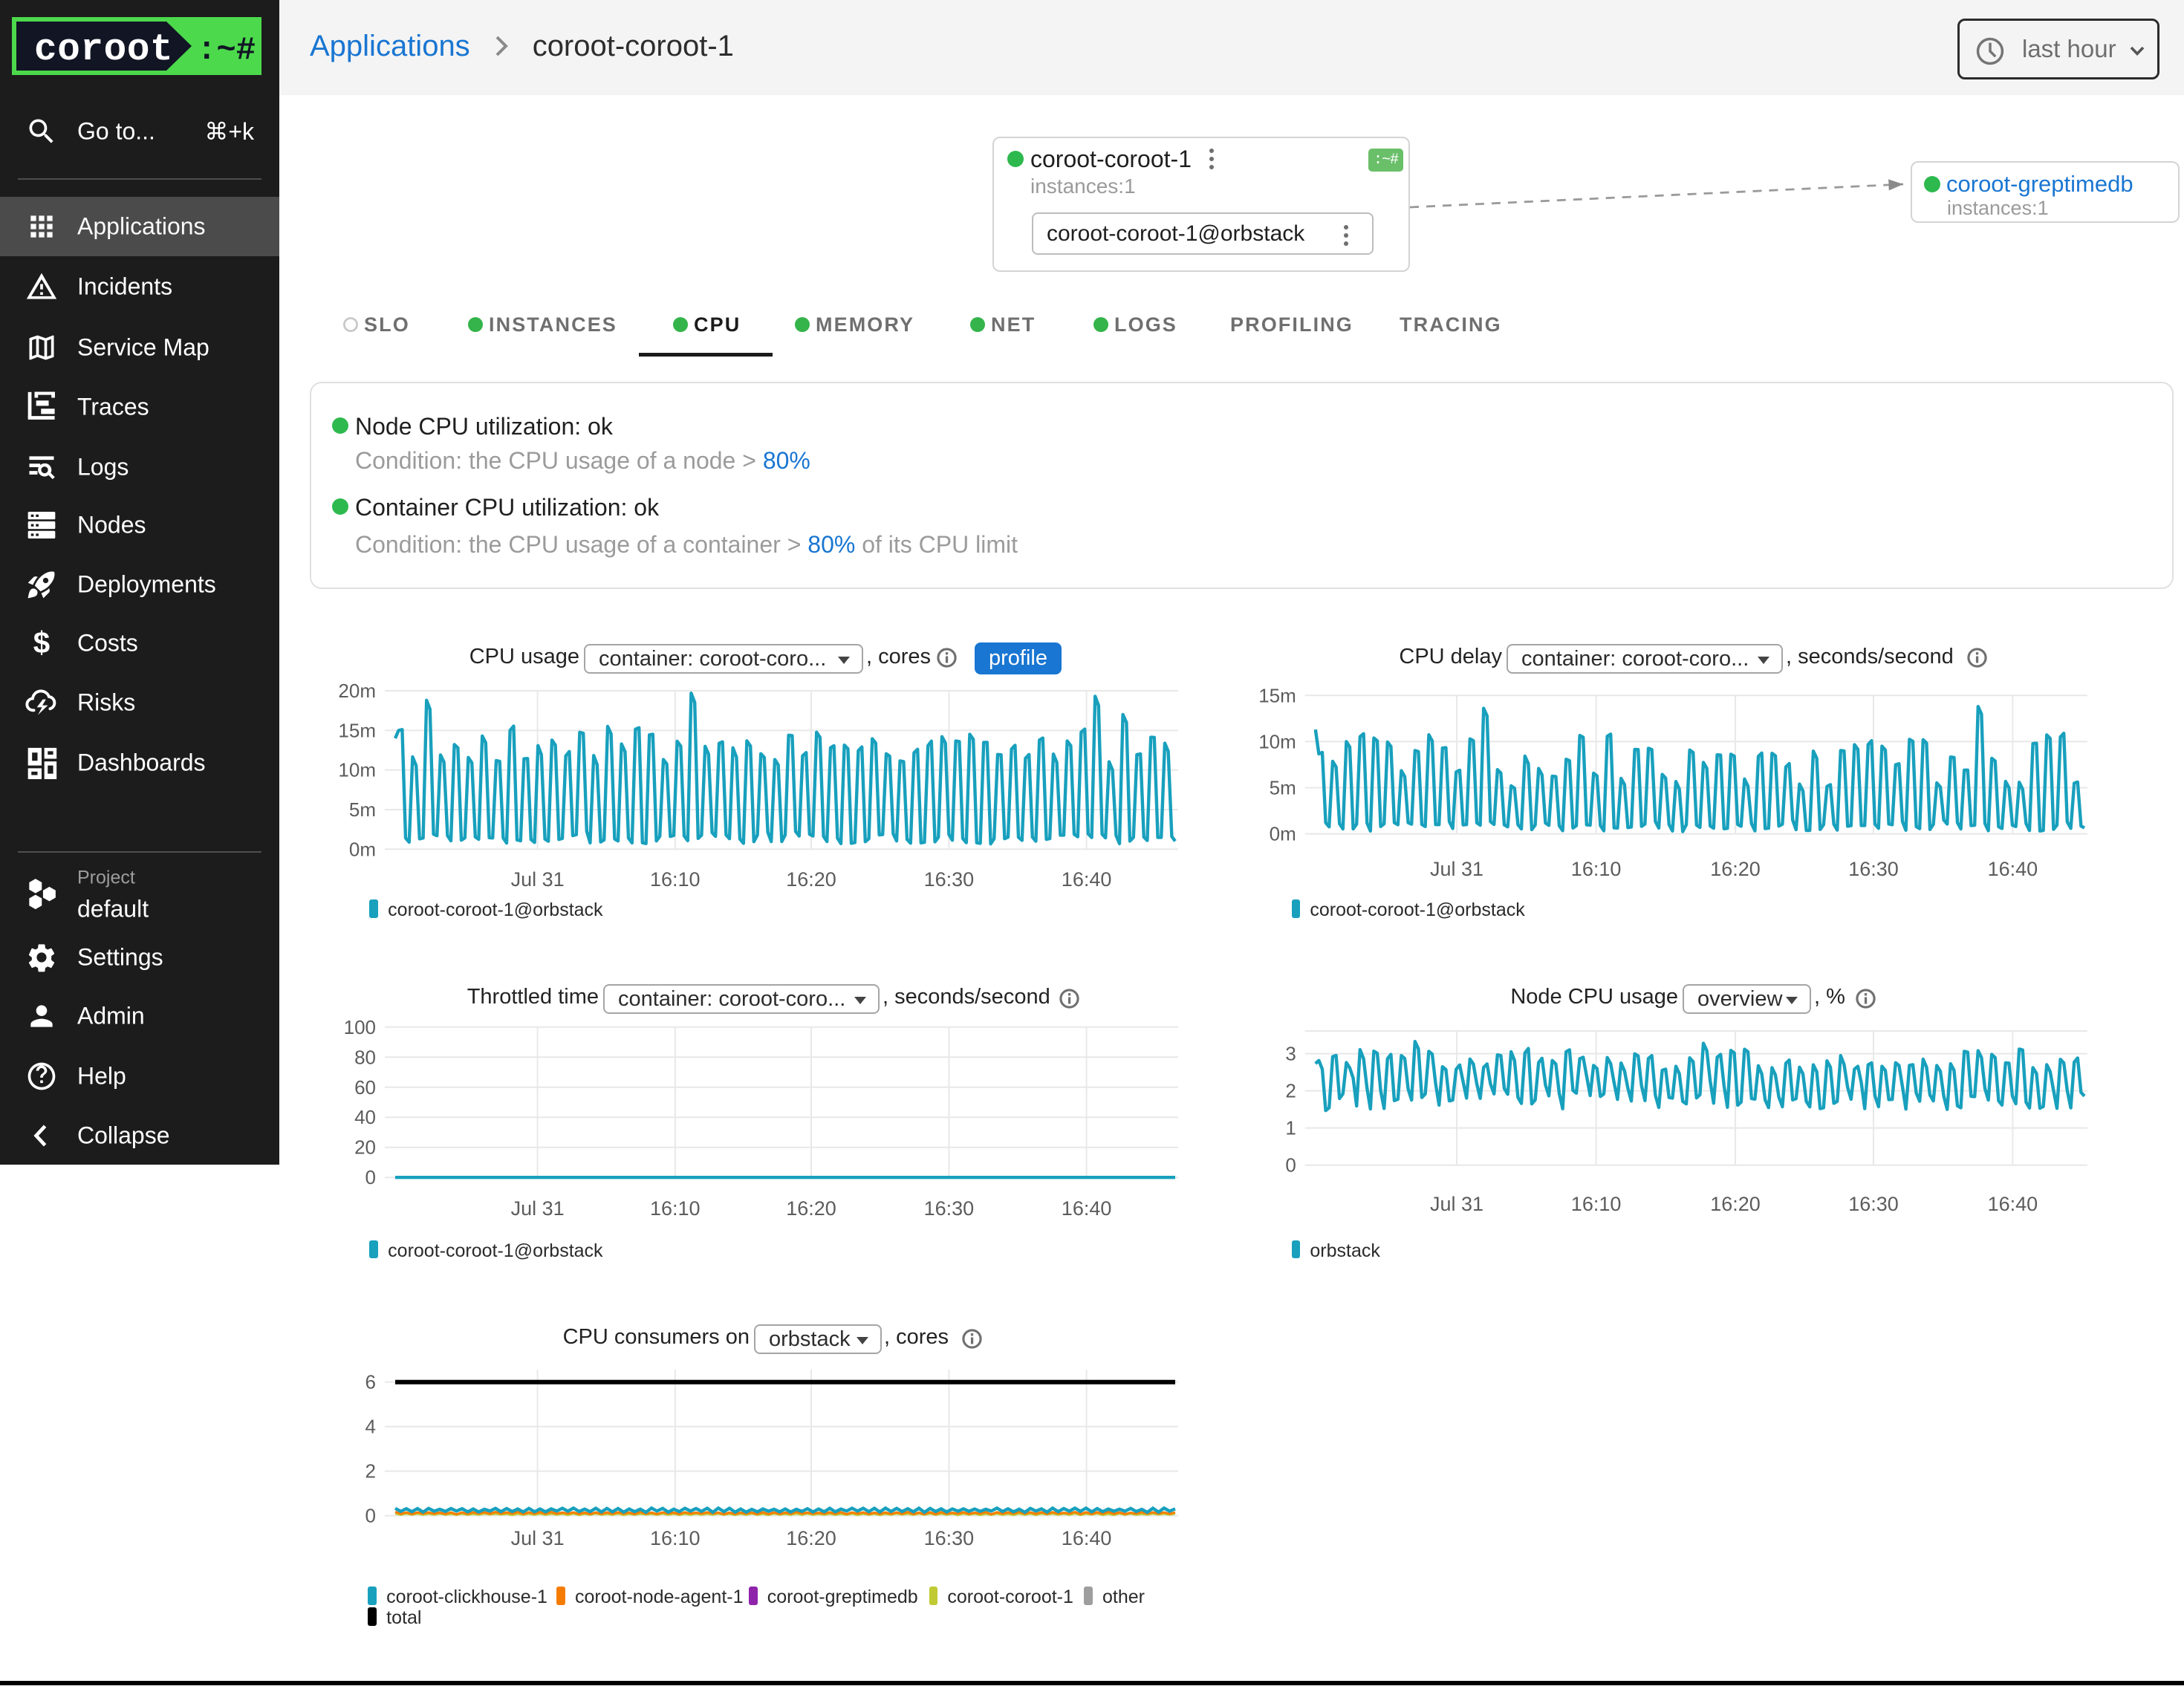  What do you see at coordinates (1291, 1054) in the screenshot?
I see `svg-text: 3` at bounding box center [1291, 1054].